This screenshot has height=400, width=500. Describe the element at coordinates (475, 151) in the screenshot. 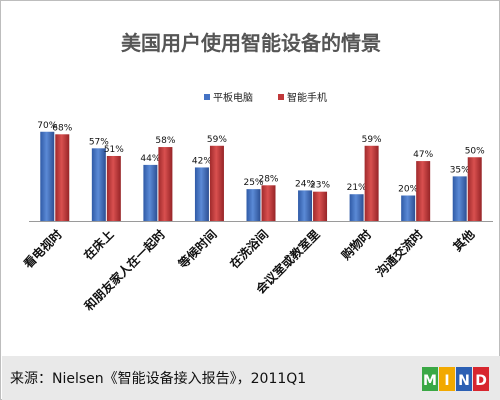

I see `value-label-phone-9: 50%` at that location.